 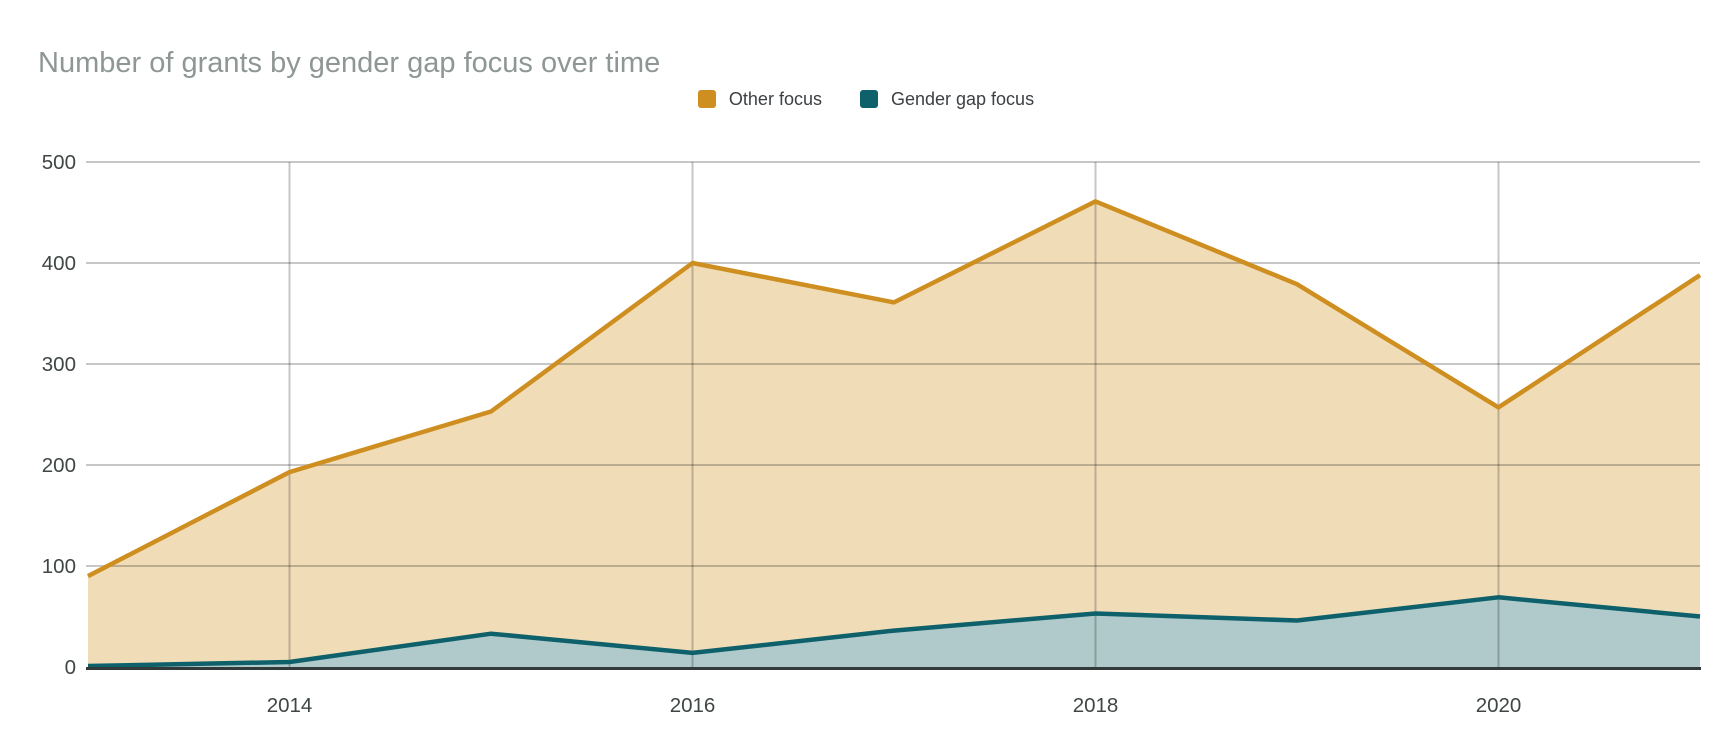 What do you see at coordinates (1499, 705) in the screenshot?
I see `x-tick-label-2020: 2020` at bounding box center [1499, 705].